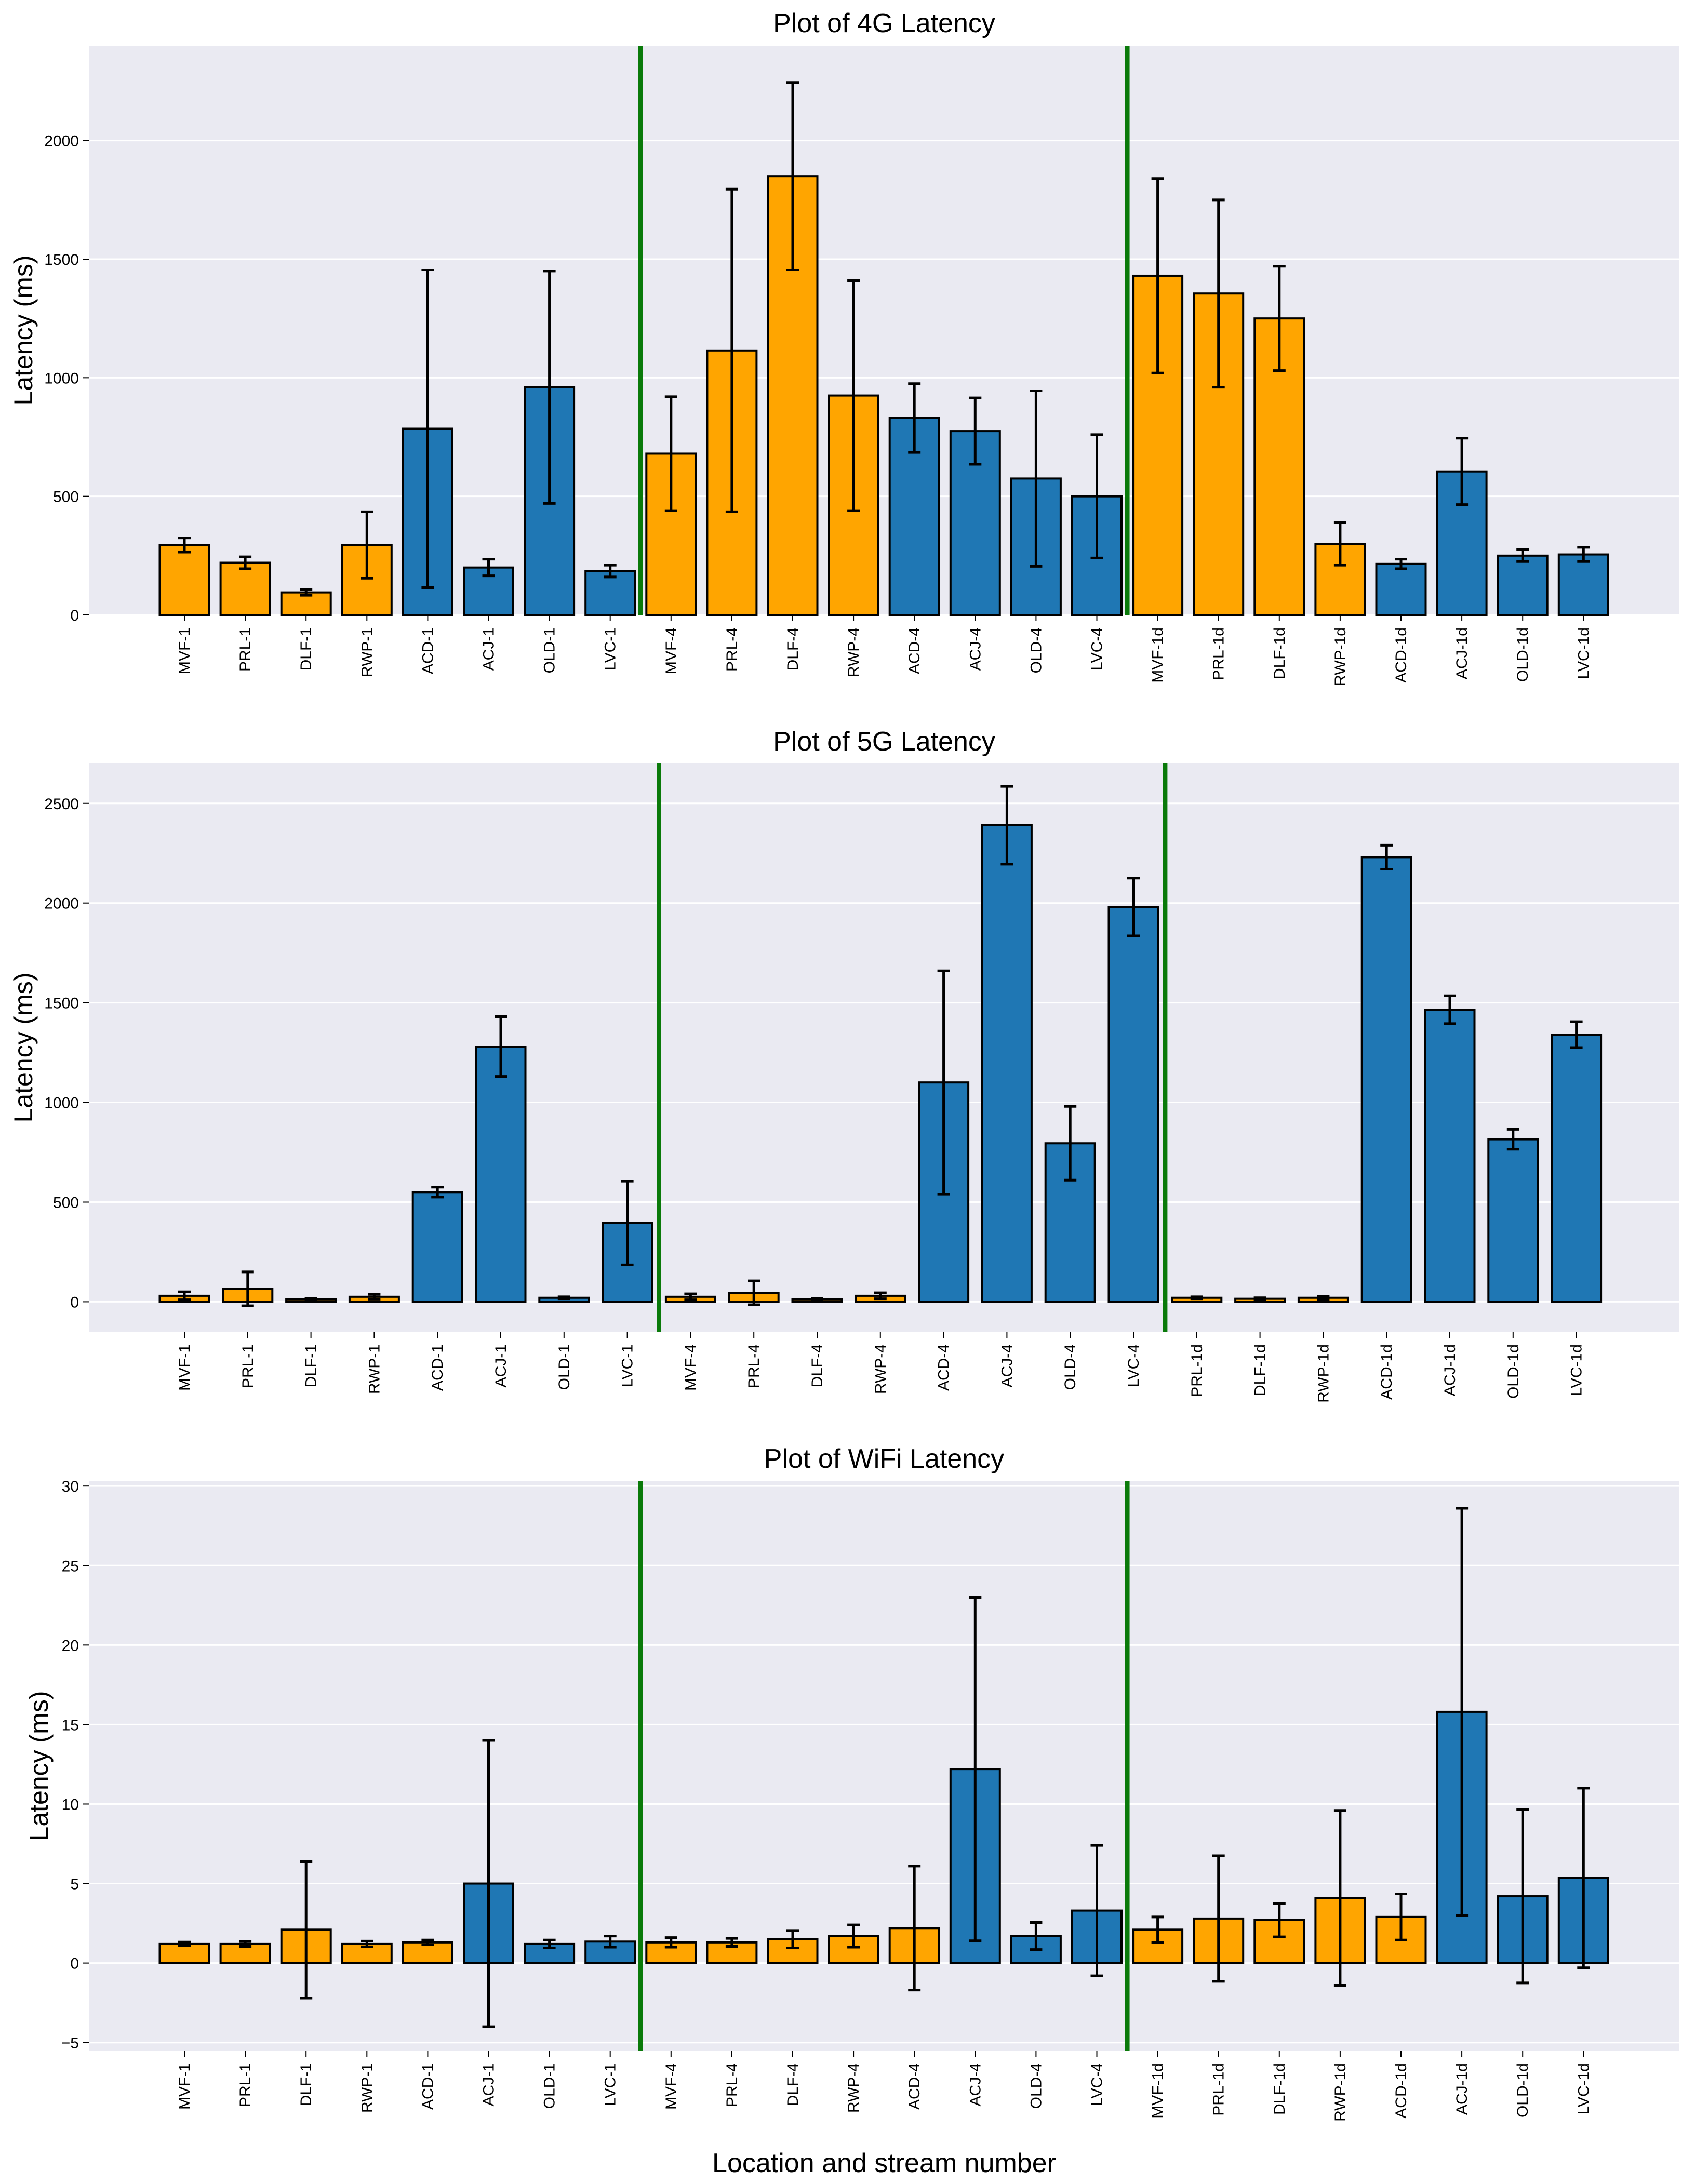  Describe the element at coordinates (61, 804) in the screenshot. I see `y-tick-label: 2500` at that location.